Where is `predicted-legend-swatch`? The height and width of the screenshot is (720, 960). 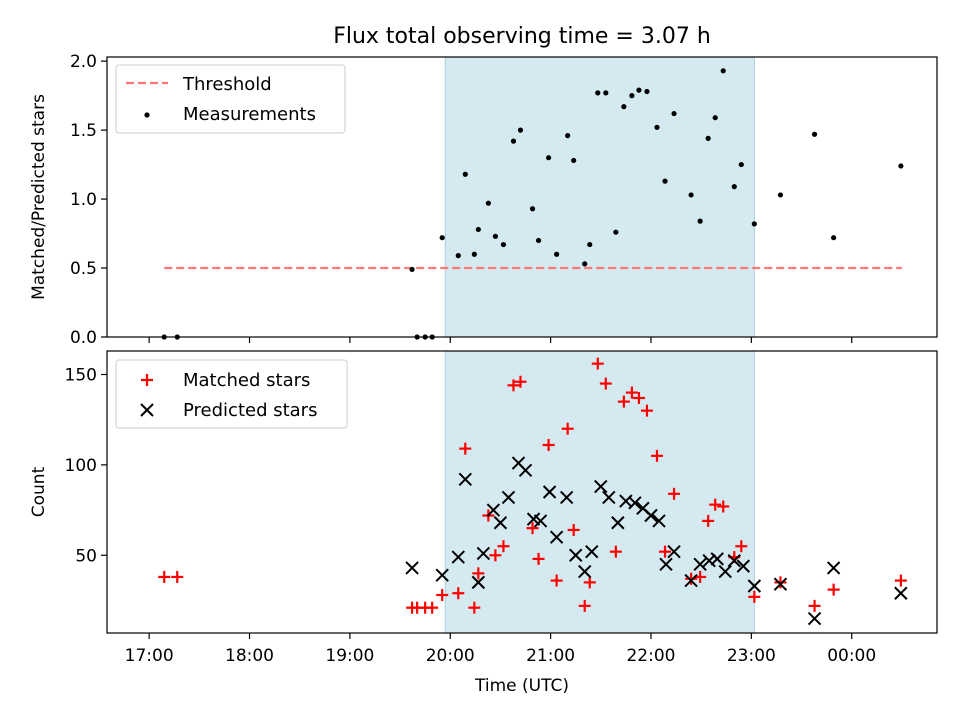
predicted-legend-swatch is located at coordinates (147, 410).